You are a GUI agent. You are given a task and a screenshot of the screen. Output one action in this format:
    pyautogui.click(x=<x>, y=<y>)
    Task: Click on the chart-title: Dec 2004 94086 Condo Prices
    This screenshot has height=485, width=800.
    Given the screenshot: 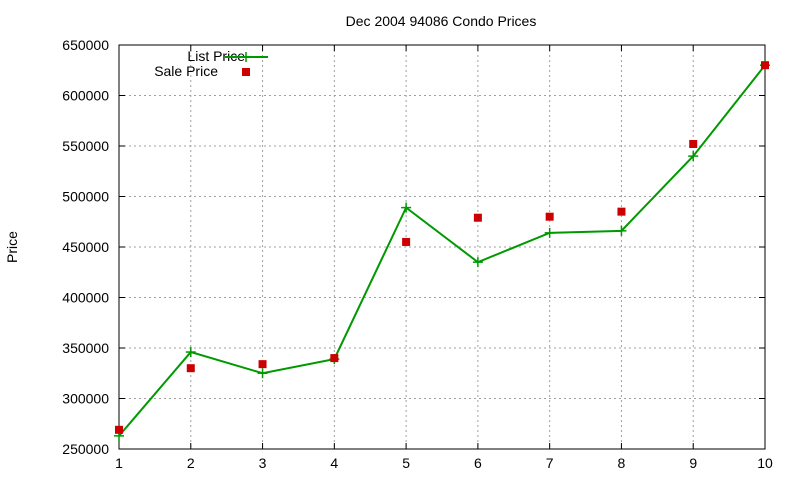 What is the action you would take?
    pyautogui.click(x=441, y=21)
    